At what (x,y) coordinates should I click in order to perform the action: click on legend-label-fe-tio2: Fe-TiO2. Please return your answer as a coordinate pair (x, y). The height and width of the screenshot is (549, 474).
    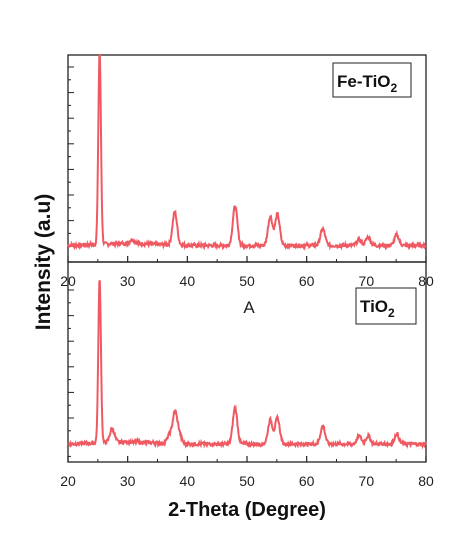
    Looking at the image, I should click on (367, 83).